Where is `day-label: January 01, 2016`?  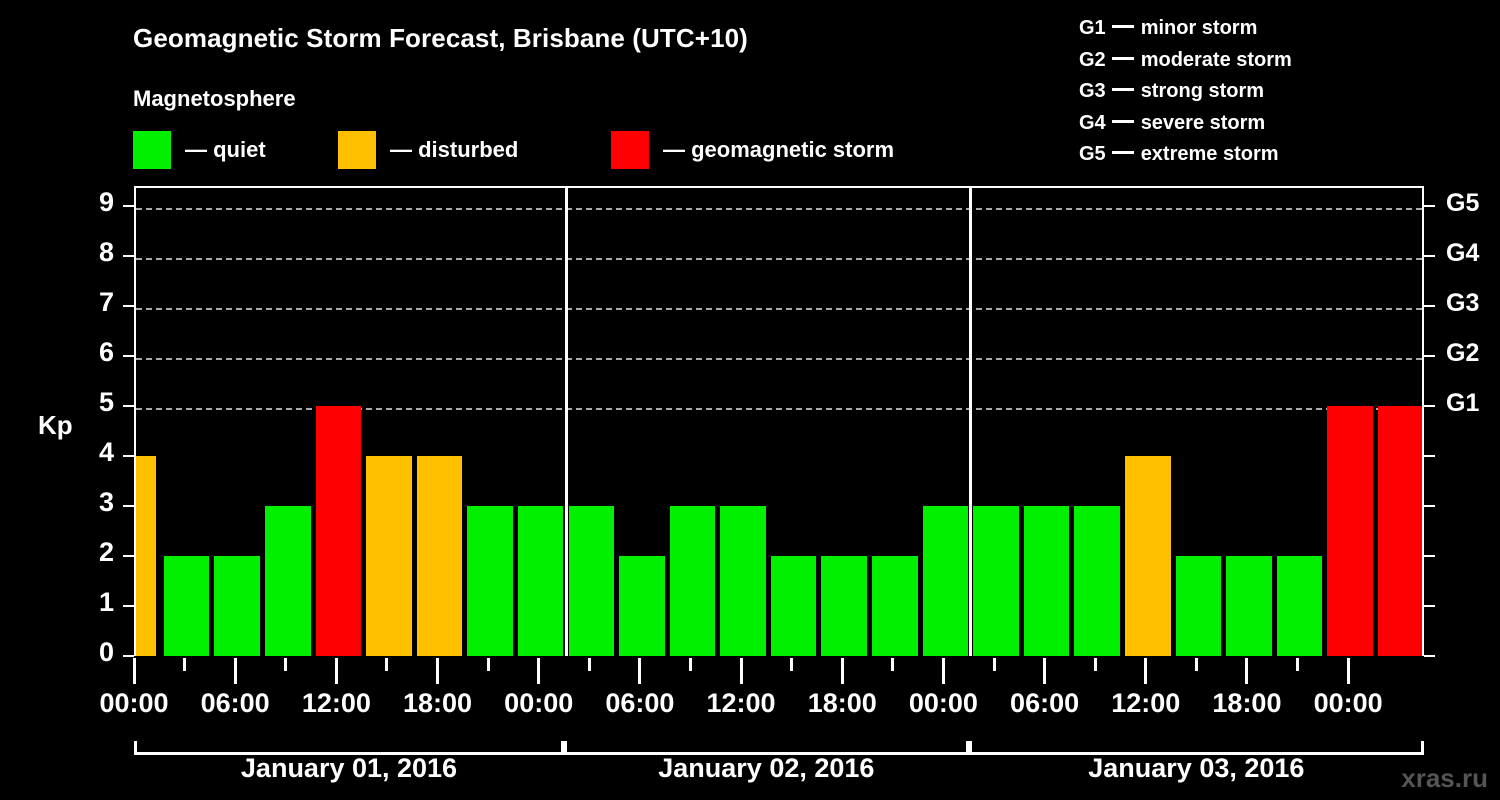 day-label: January 01, 2016 is located at coordinates (349, 768).